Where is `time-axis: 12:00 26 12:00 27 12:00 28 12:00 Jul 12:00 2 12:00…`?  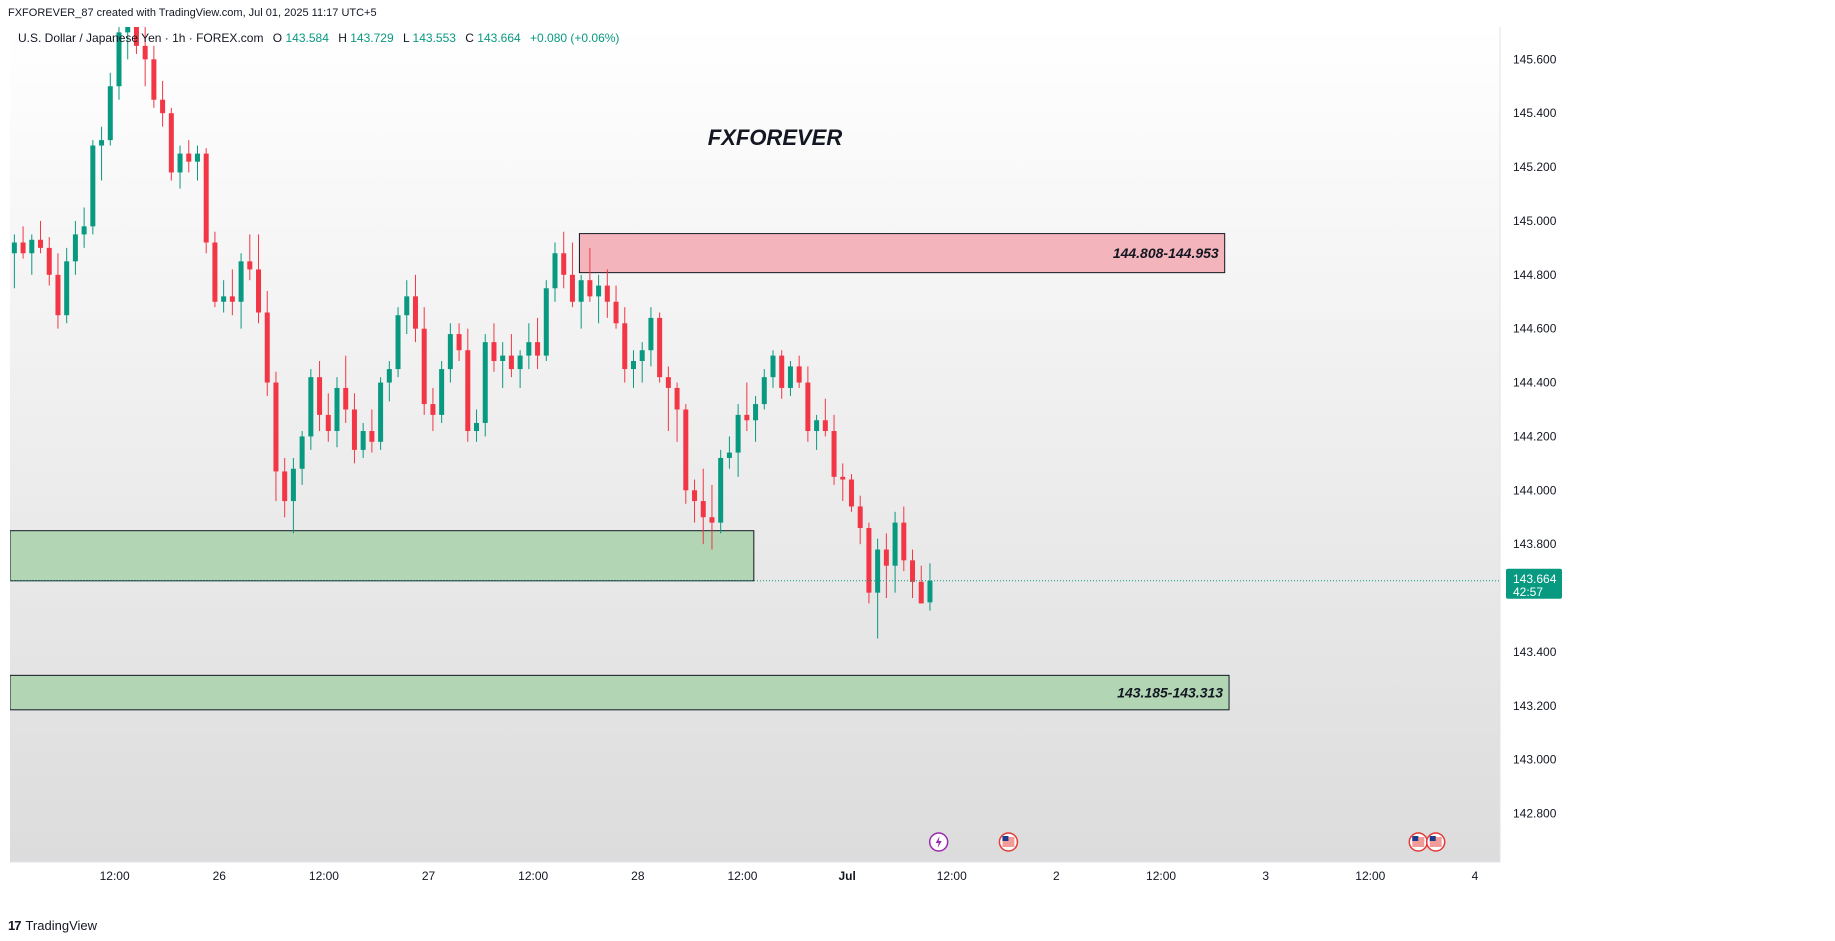 time-axis: 12:00 26 12:00 27 12:00 28 12:00 Jul 12:00 2 12:00… is located at coordinates (789, 876).